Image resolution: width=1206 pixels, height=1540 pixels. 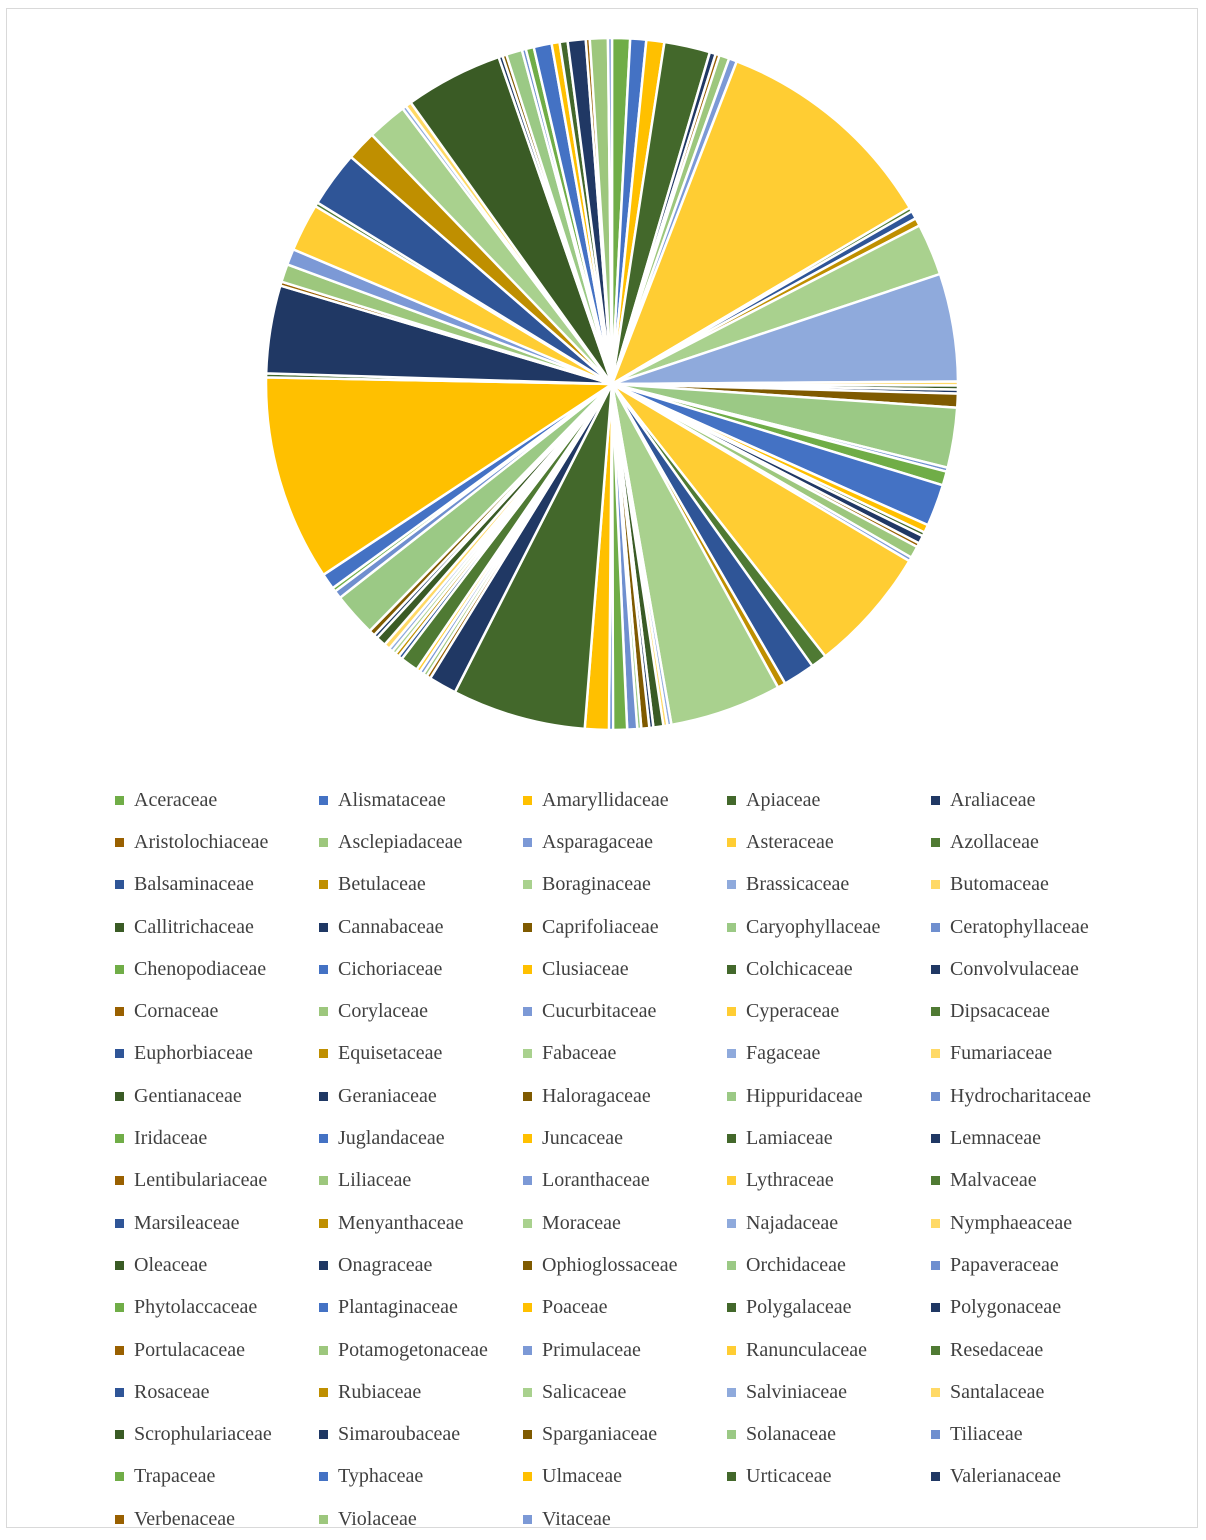 I want to click on legend-label: Boraginaceae, so click(x=596, y=884).